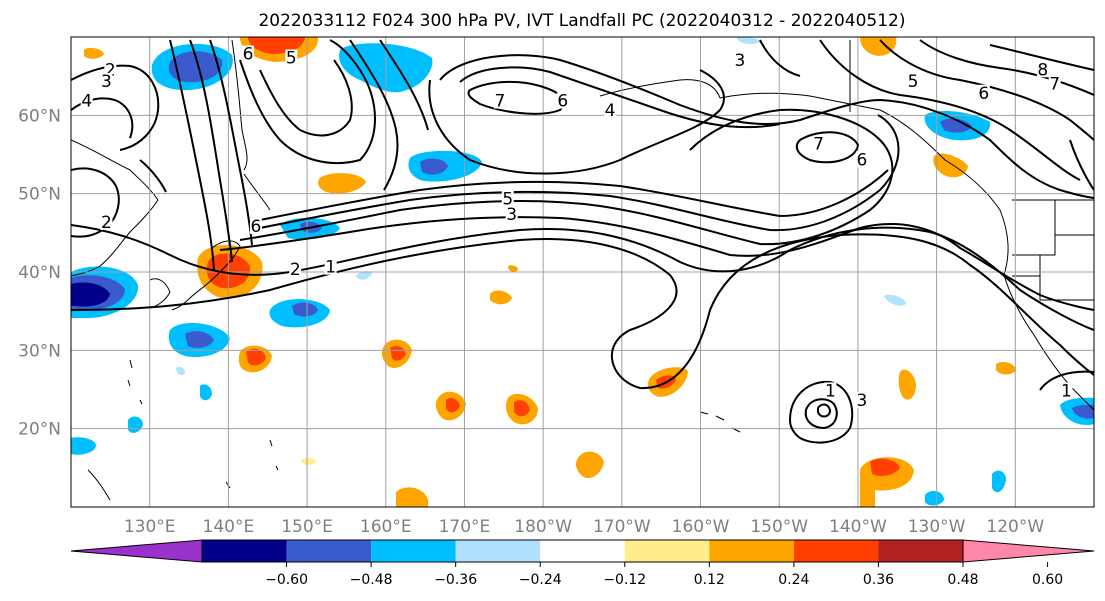  Describe the element at coordinates (150, 527) in the screenshot. I see `longitude-label: 130°E` at that location.